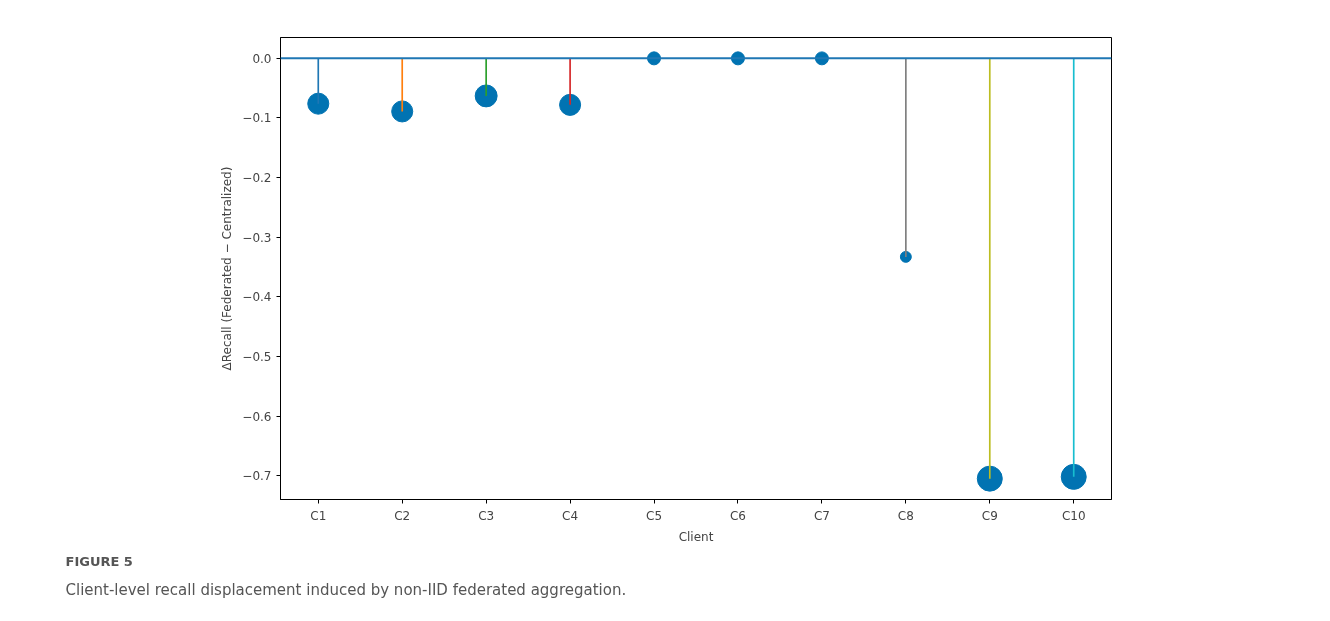 Image resolution: width=1330 pixels, height=621 pixels. What do you see at coordinates (570, 515) in the screenshot?
I see `x-tick-label: C4` at bounding box center [570, 515].